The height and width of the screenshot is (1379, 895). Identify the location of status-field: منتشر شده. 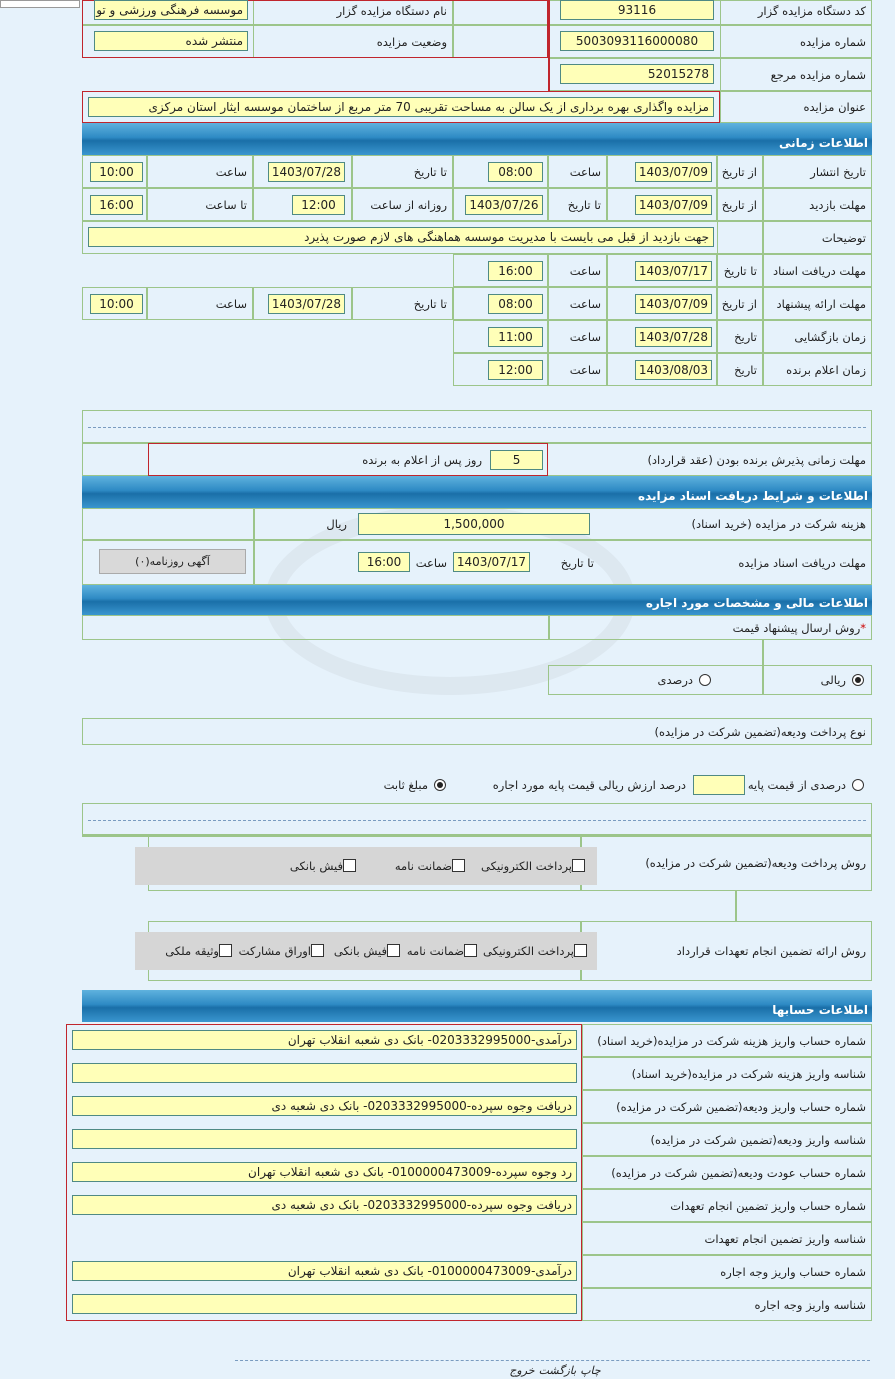
(171, 41).